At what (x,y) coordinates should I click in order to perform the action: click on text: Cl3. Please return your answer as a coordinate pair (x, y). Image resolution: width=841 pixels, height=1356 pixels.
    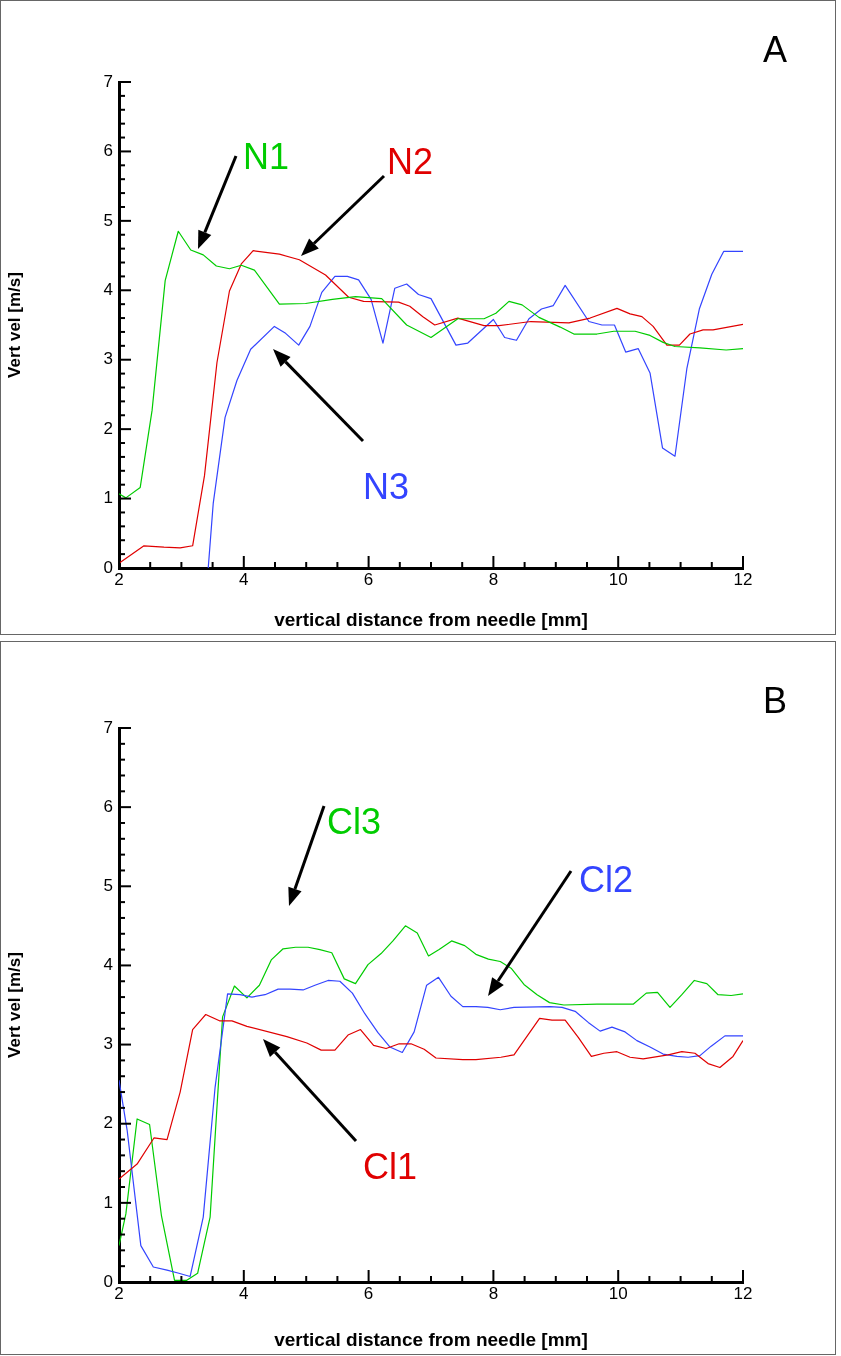
    Looking at the image, I should click on (354, 822).